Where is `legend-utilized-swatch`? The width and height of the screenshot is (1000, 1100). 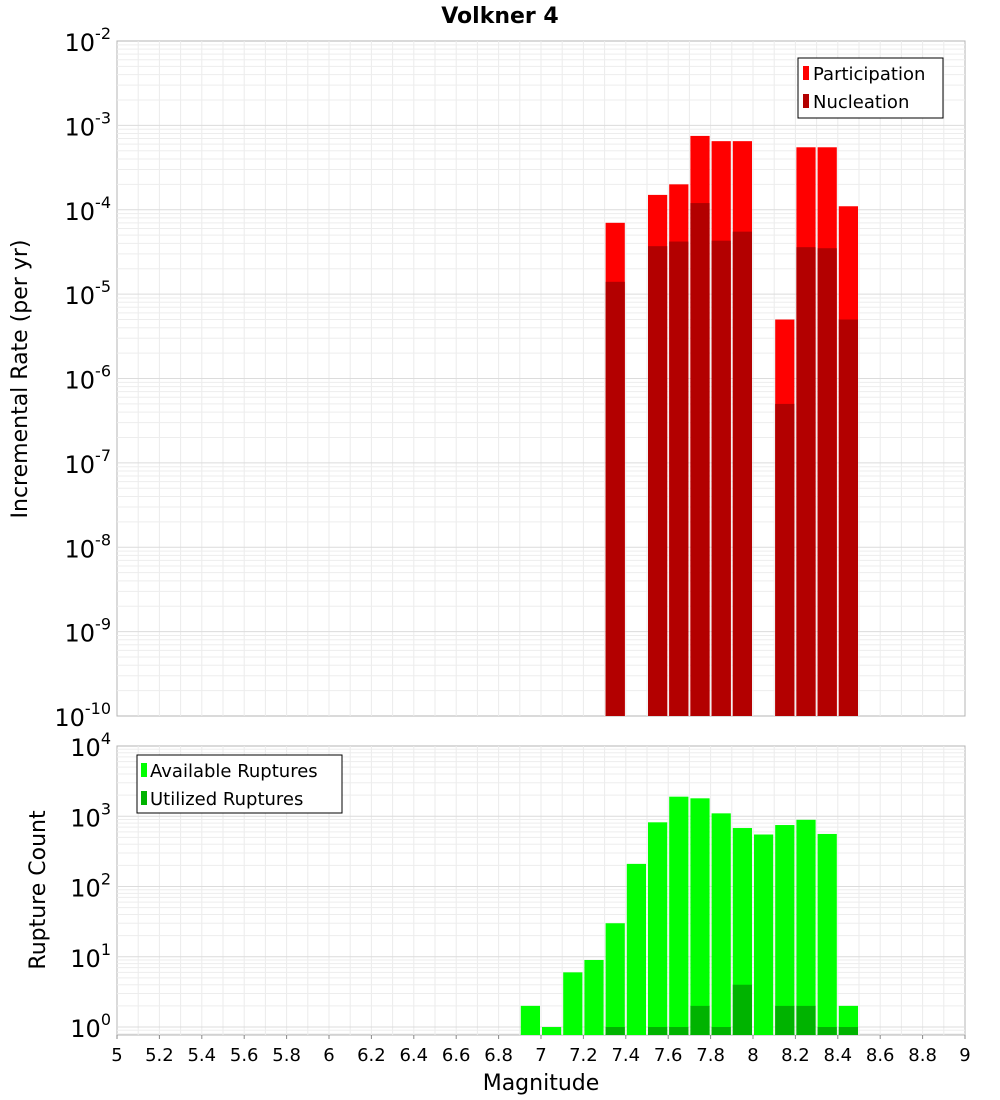
legend-utilized-swatch is located at coordinates (144, 798).